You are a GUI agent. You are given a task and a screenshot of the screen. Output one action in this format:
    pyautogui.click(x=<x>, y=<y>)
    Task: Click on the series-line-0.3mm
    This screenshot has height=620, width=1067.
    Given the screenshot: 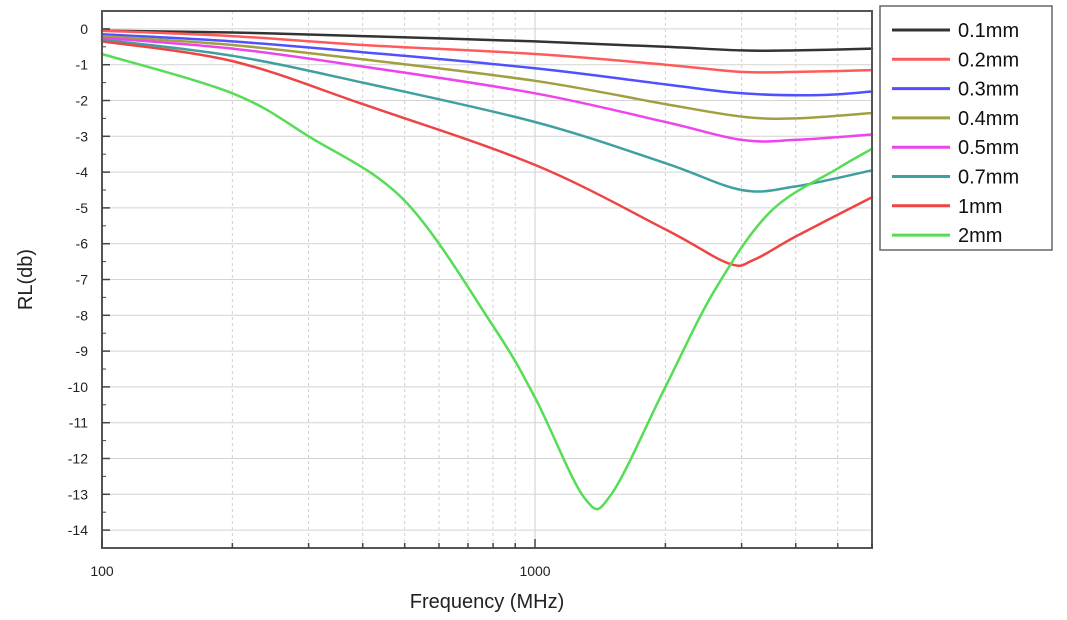 What is the action you would take?
    pyautogui.click(x=487, y=65)
    